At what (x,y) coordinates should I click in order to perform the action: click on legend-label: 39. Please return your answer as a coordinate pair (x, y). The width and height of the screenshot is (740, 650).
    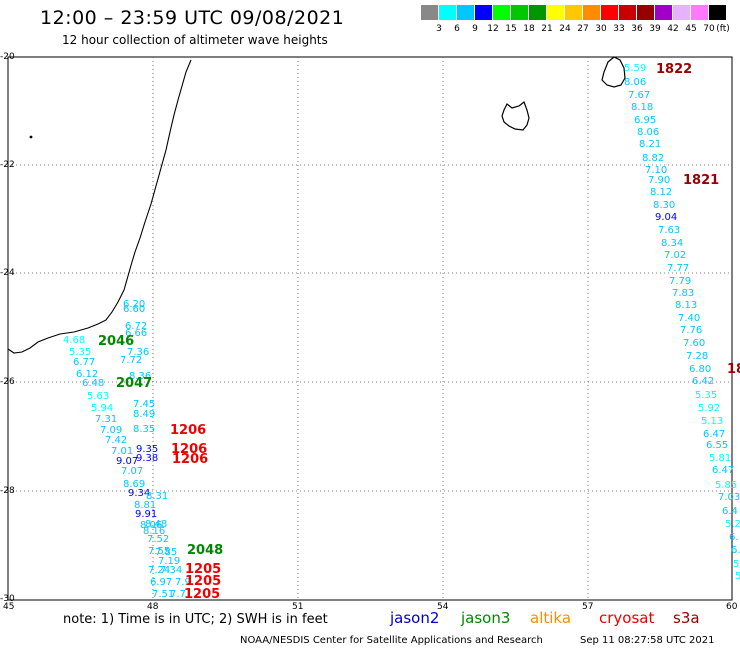
    Looking at the image, I should click on (655, 29).